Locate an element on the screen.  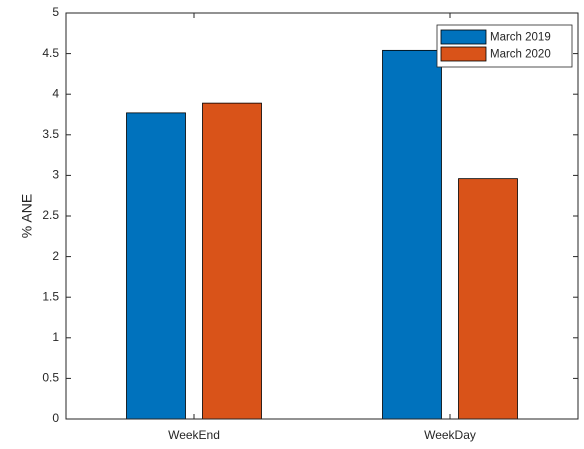
y-tick-label: 2.5 is located at coordinates (50, 215).